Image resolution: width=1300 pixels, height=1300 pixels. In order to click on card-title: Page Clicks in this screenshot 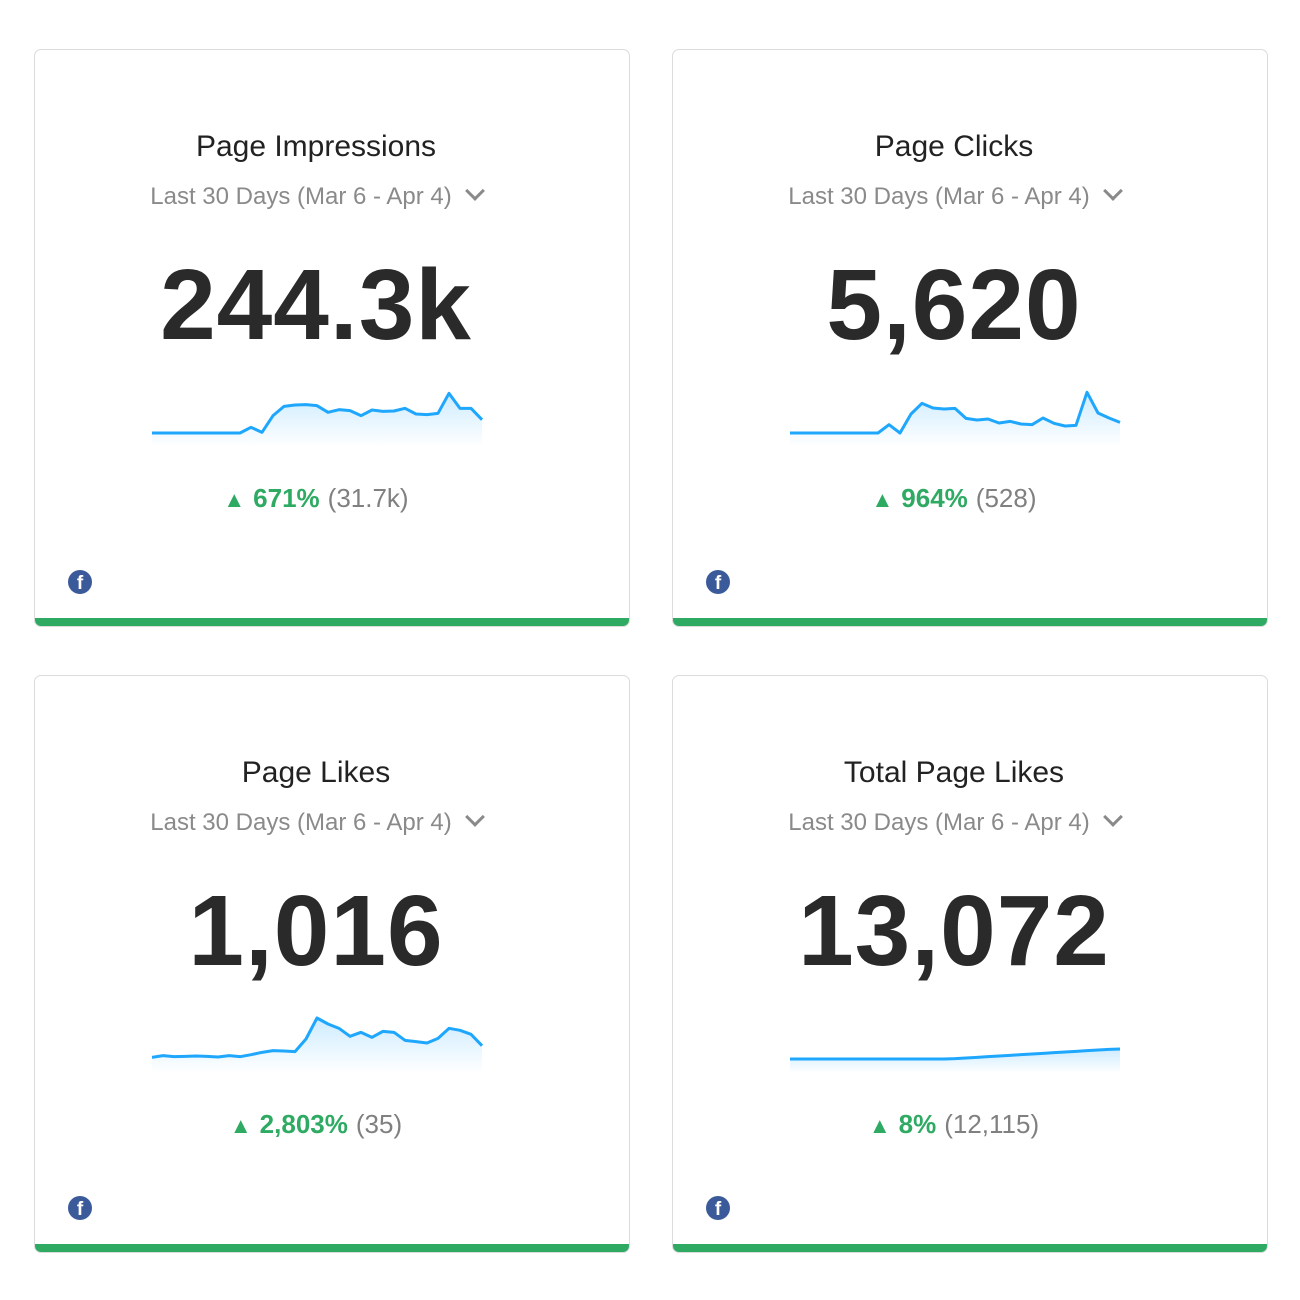, I will do `click(954, 146)`.